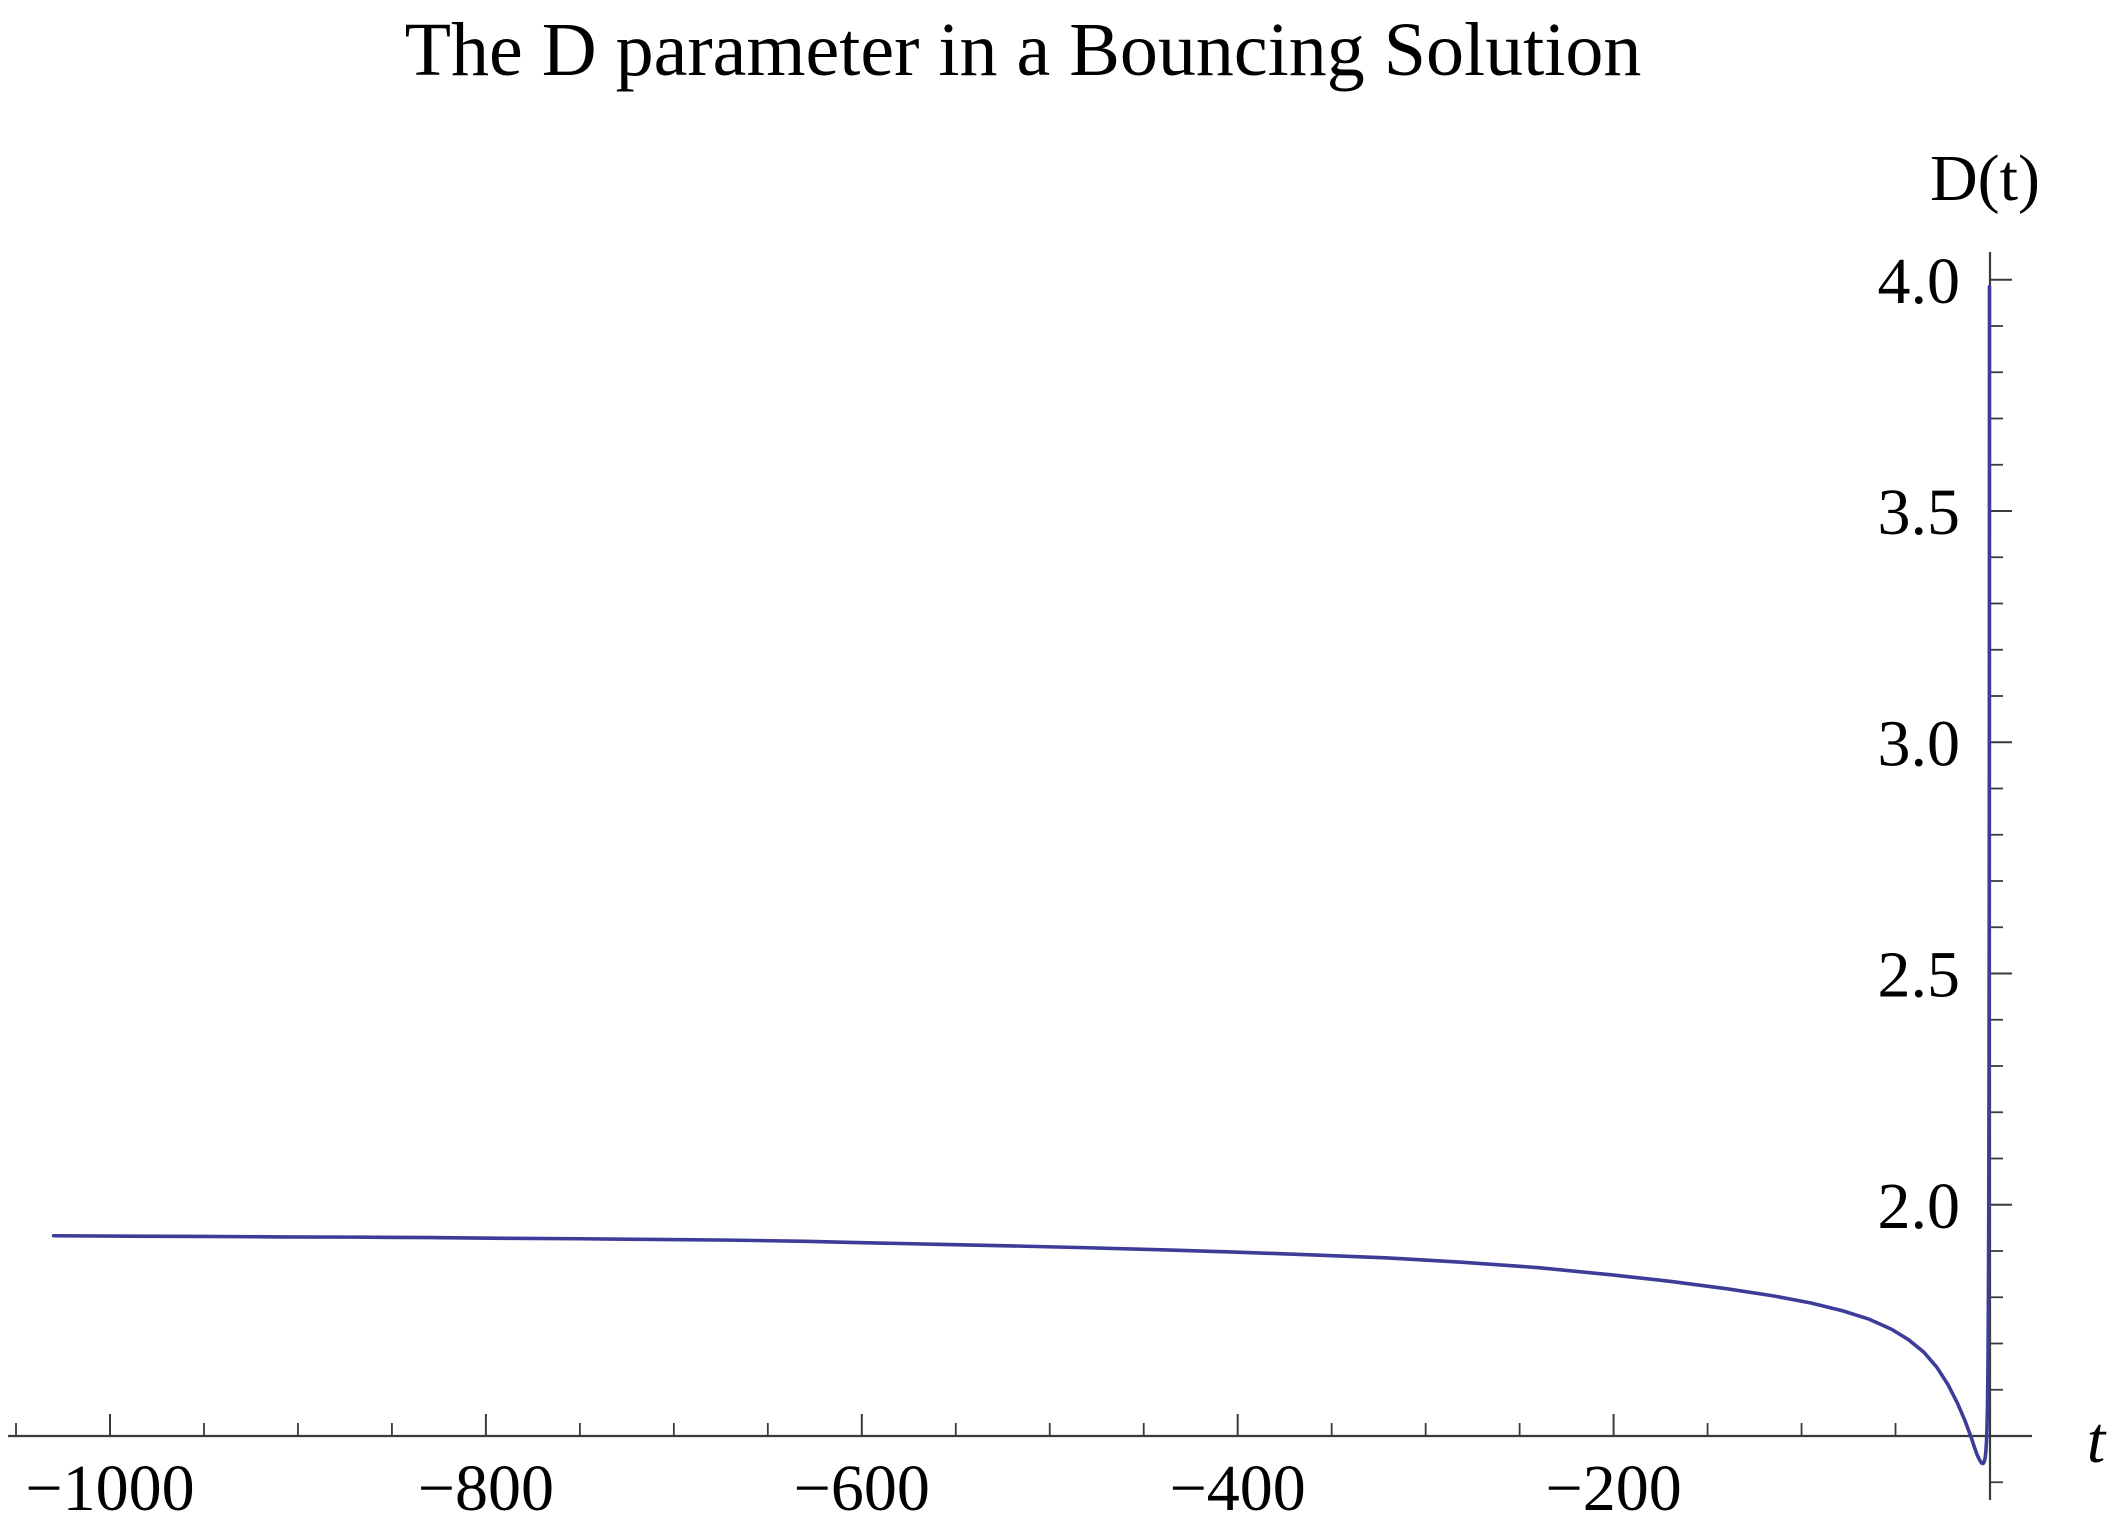 Image resolution: width=2117 pixels, height=1538 pixels. What do you see at coordinates (109, 1488) in the screenshot?
I see `x-tick-label: −1000` at bounding box center [109, 1488].